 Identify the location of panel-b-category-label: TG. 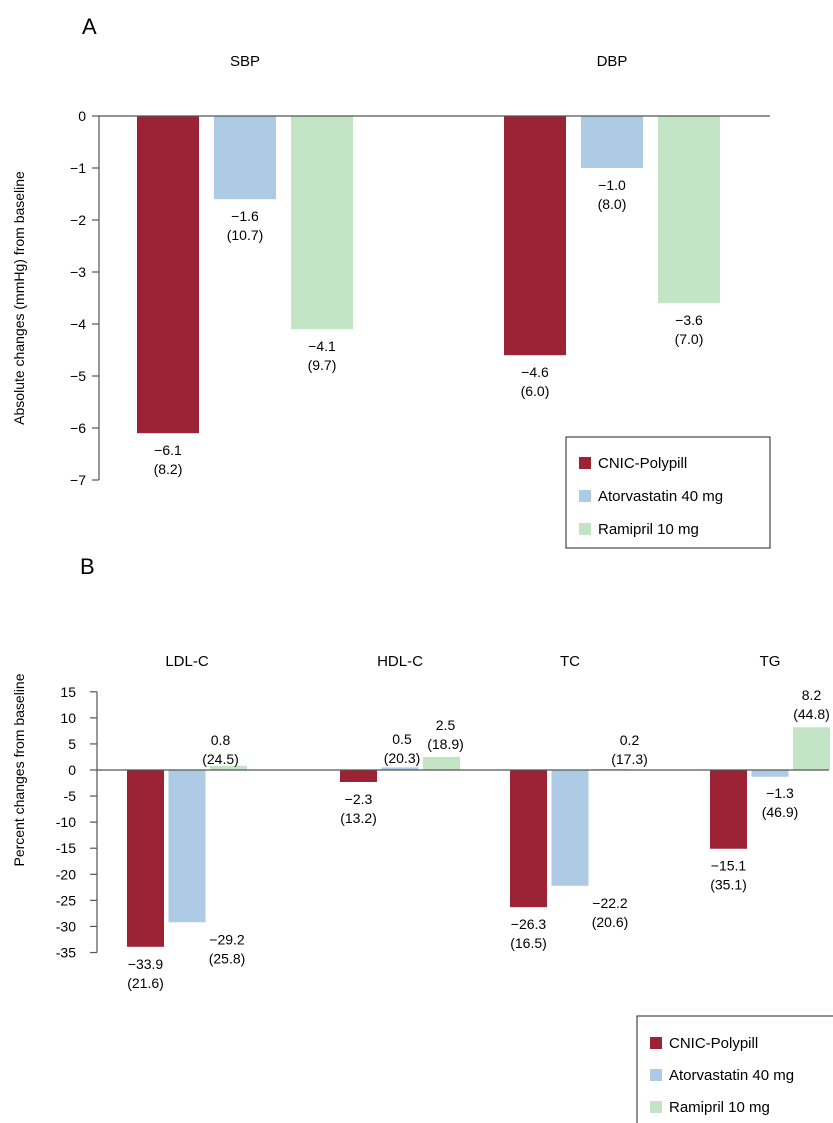
(770, 661).